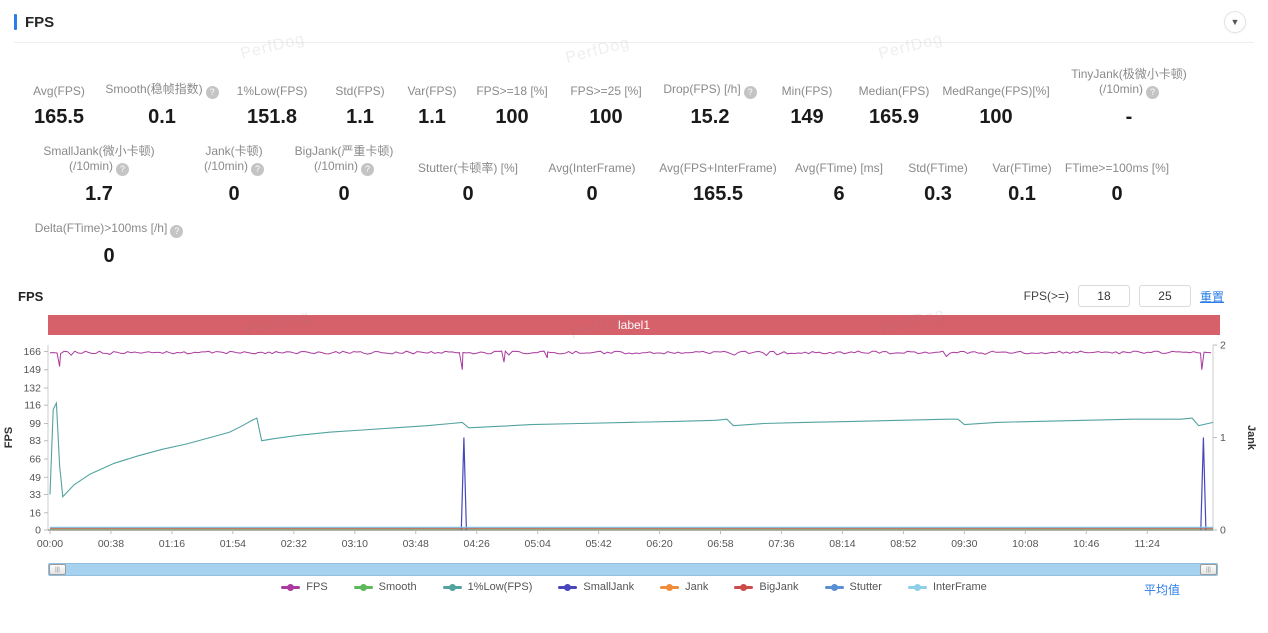  Describe the element at coordinates (487, 587) in the screenshot. I see `legend-item-1%low(fps): 1%Low(FPS)` at that location.